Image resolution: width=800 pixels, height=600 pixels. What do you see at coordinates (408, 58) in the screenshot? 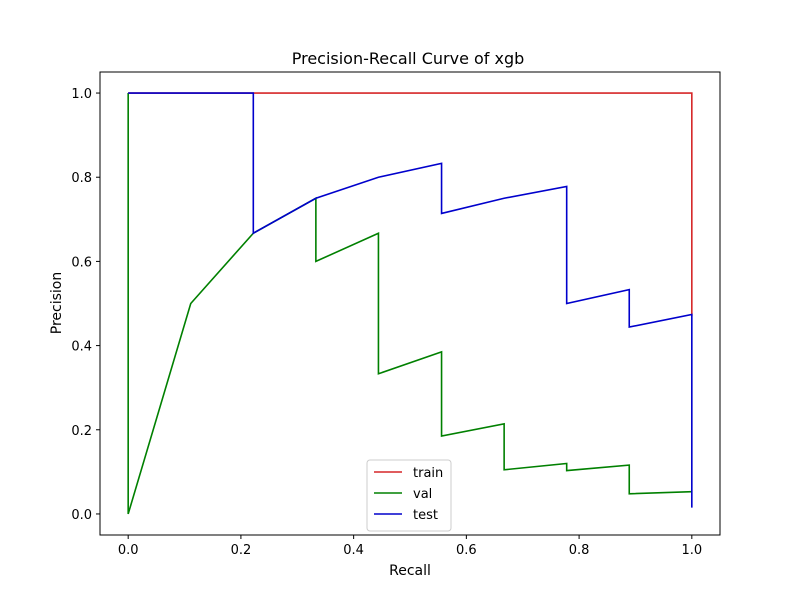
I see `chart-title: Precision-Recall Curve of xgb` at bounding box center [408, 58].